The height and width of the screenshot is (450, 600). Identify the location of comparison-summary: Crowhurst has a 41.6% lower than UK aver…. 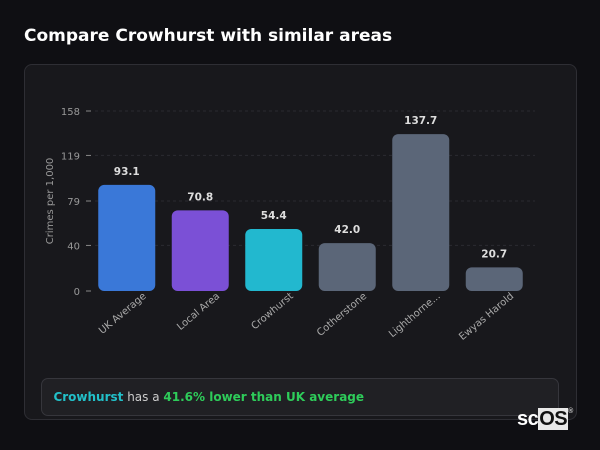
(300, 397).